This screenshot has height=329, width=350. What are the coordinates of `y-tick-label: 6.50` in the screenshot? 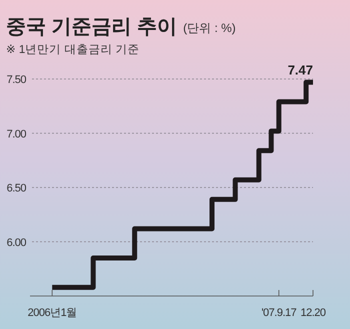 It's located at (16, 188).